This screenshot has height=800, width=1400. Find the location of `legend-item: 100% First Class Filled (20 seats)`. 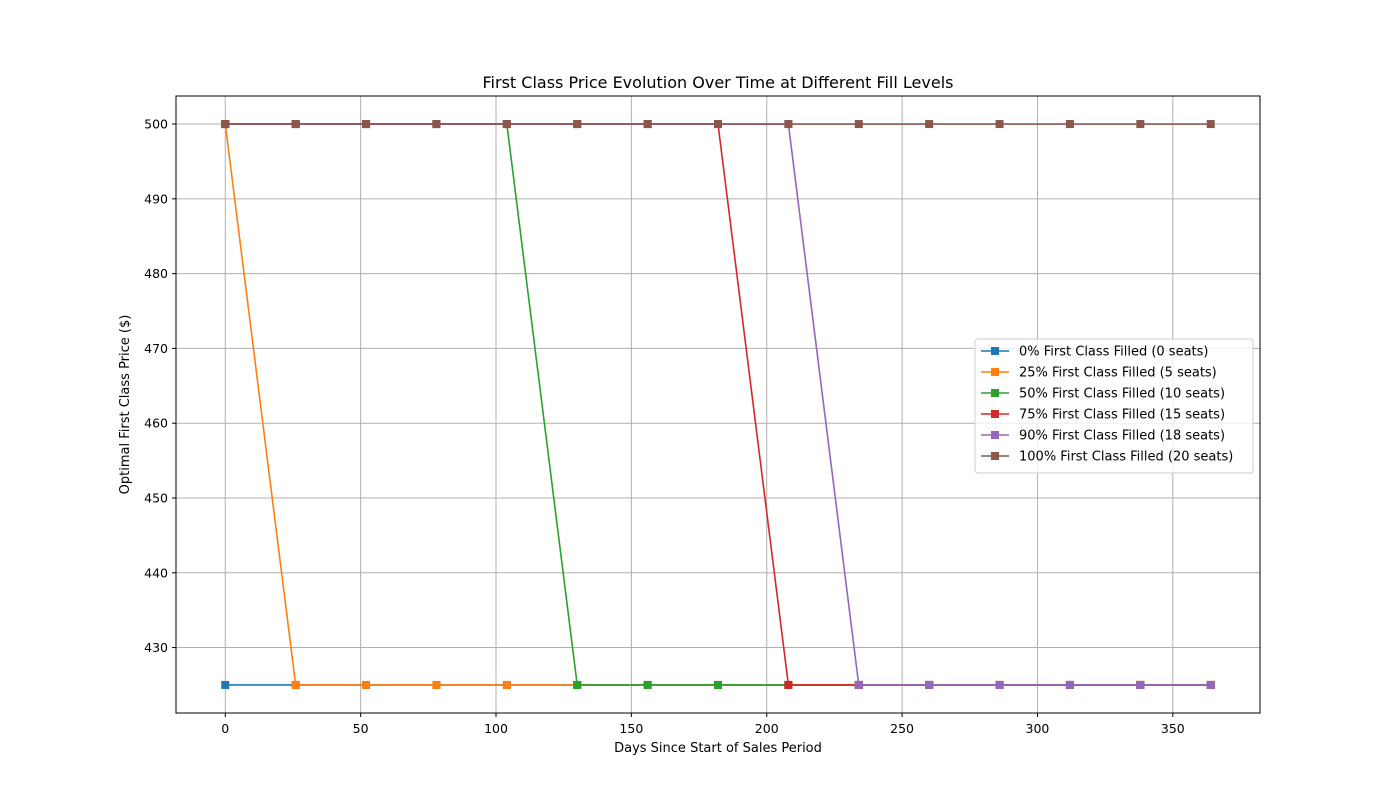

legend-item: 100% First Class Filled (20 seats) is located at coordinates (1107, 457).